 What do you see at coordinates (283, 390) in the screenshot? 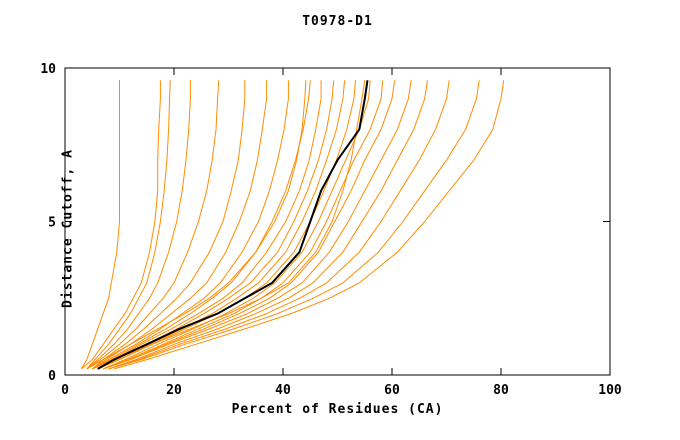
I see `x-tick-label: 40` at bounding box center [283, 390].